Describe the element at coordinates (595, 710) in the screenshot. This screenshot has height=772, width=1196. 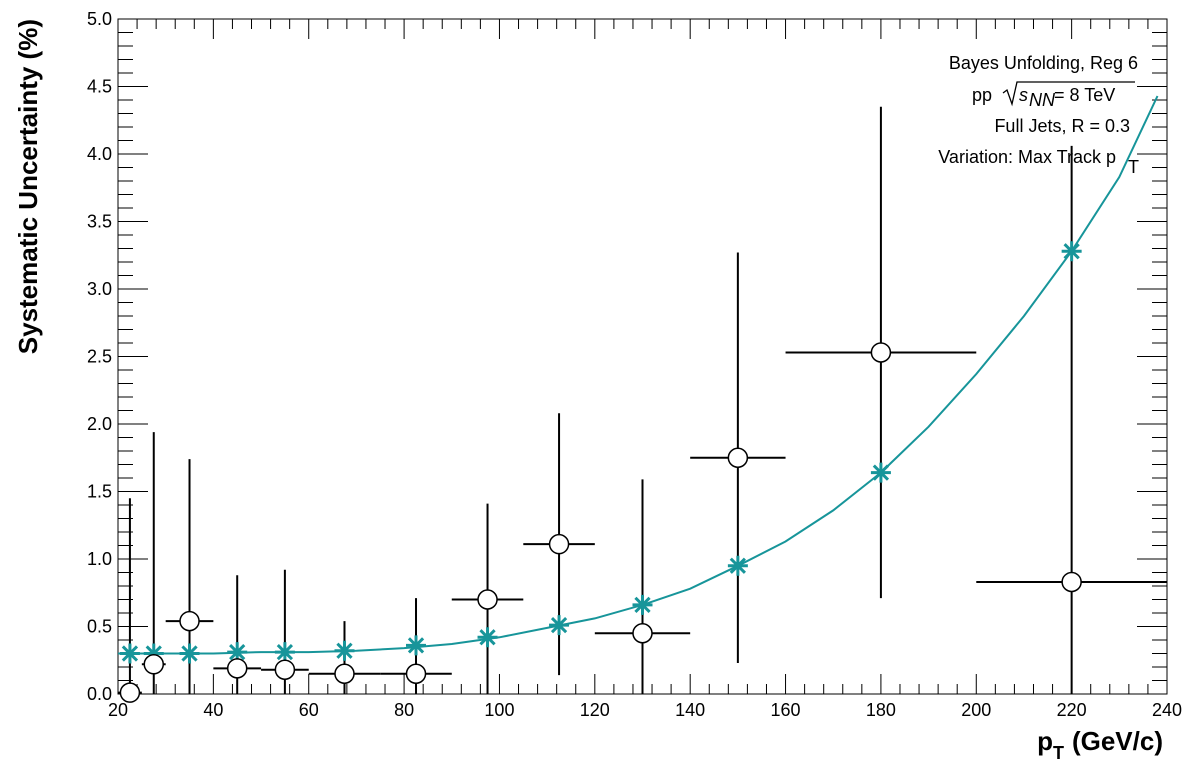
I see `x-tick-label: 120` at that location.